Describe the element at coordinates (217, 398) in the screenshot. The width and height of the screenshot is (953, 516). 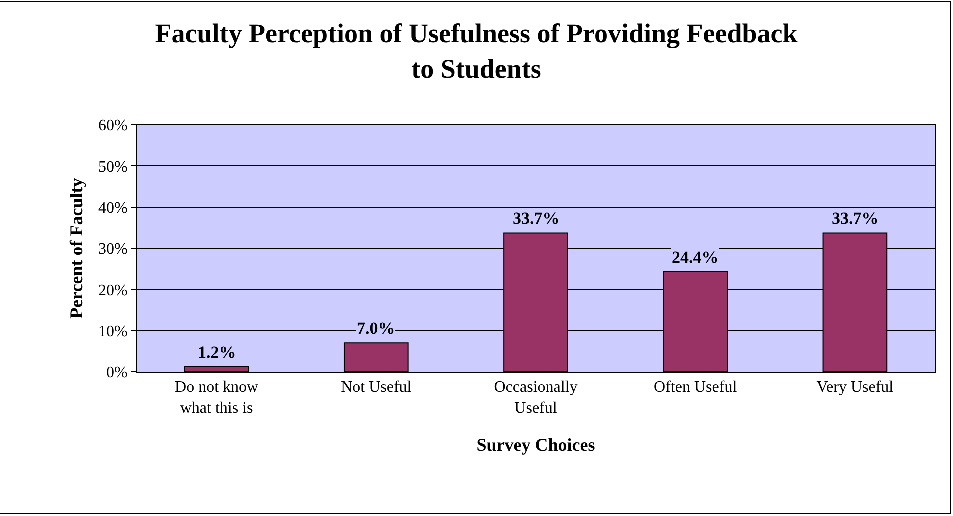
I see `x-tick-label: Do not know what this is` at that location.